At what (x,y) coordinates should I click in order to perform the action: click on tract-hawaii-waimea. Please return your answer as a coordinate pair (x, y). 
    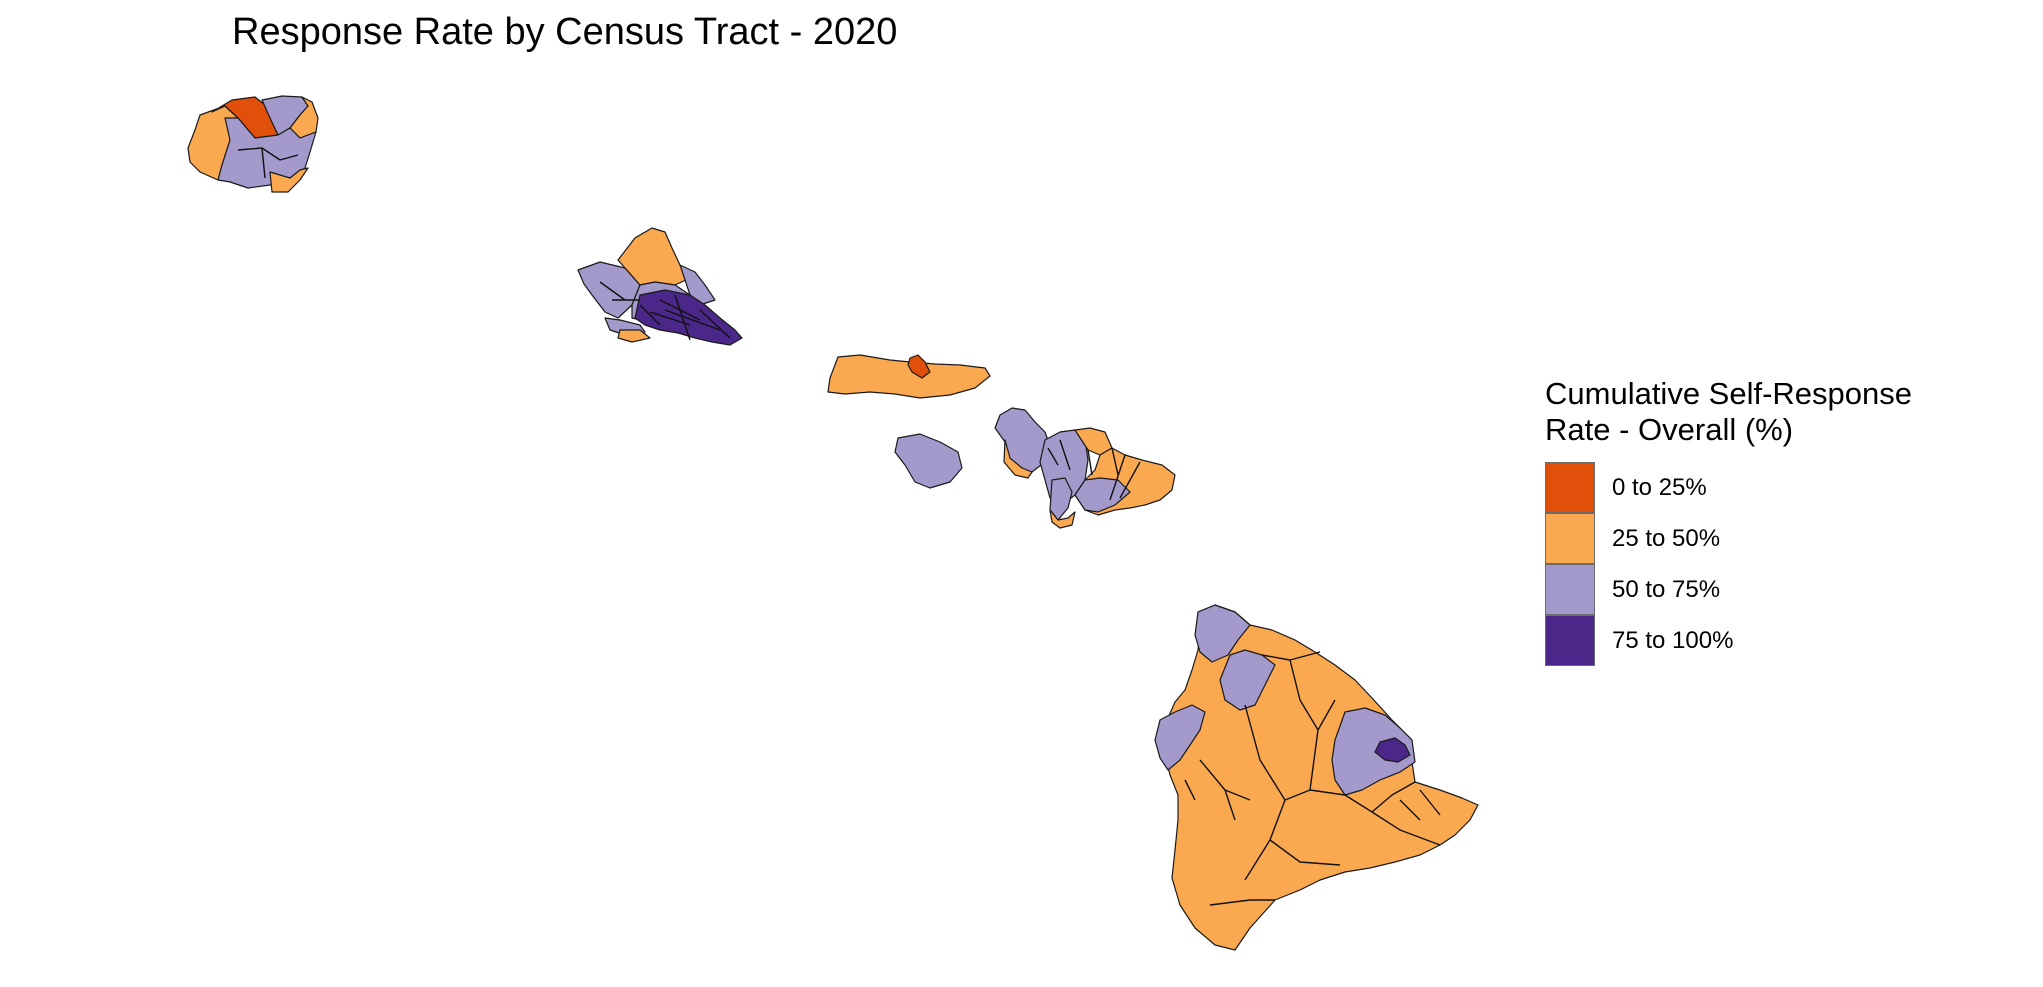
    Looking at the image, I should click on (1247, 680).